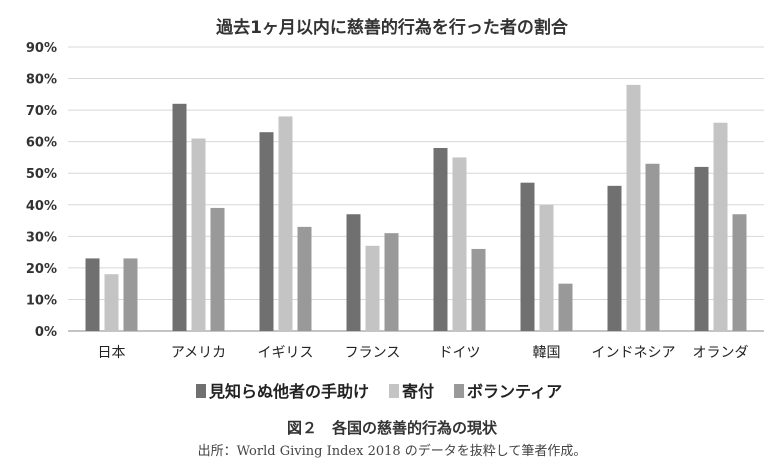  Describe the element at coordinates (41, 206) in the screenshot. I see `y-tick-label: 40%` at that location.